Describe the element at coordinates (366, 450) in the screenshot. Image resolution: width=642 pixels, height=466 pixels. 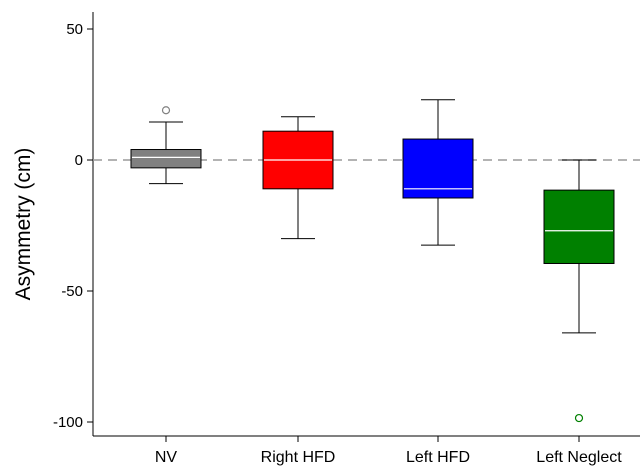
I see `x-axis: NV Right HFD Left HFD Left Neglect` at that location.